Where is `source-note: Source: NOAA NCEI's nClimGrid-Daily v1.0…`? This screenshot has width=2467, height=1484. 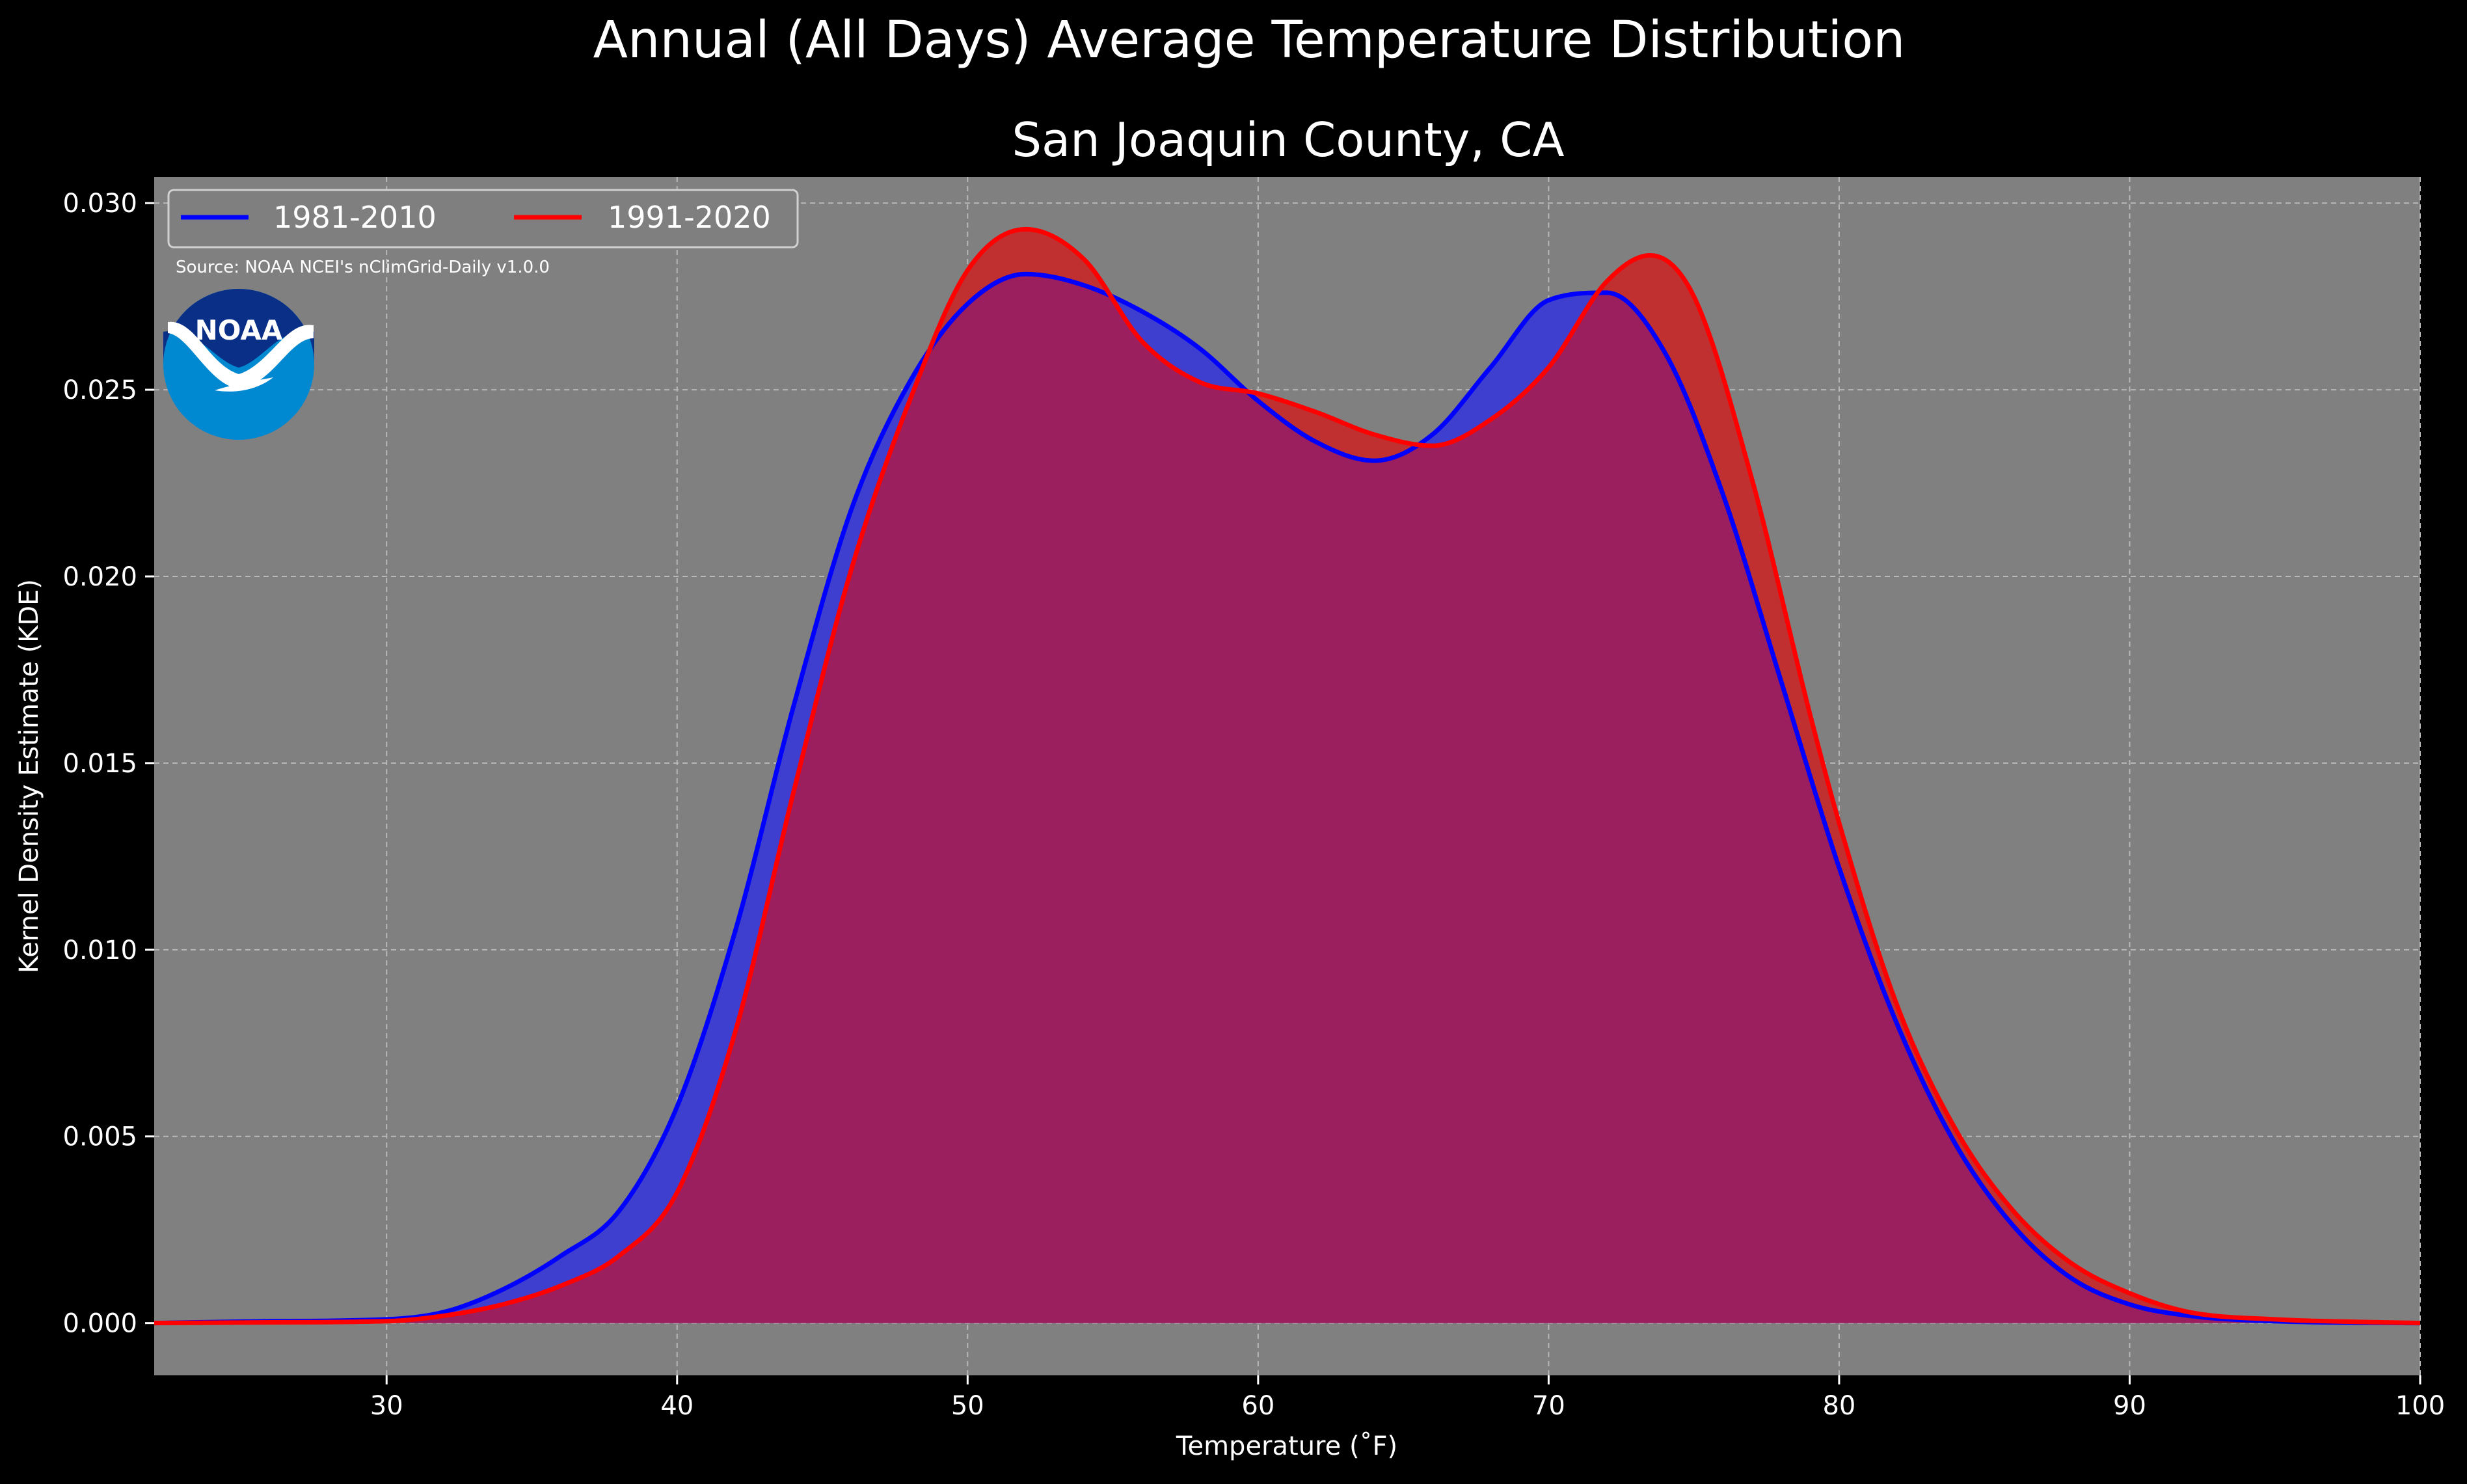 source-note: Source: NOAA NCEI's nClimGrid-Daily v1.0… is located at coordinates (363, 267).